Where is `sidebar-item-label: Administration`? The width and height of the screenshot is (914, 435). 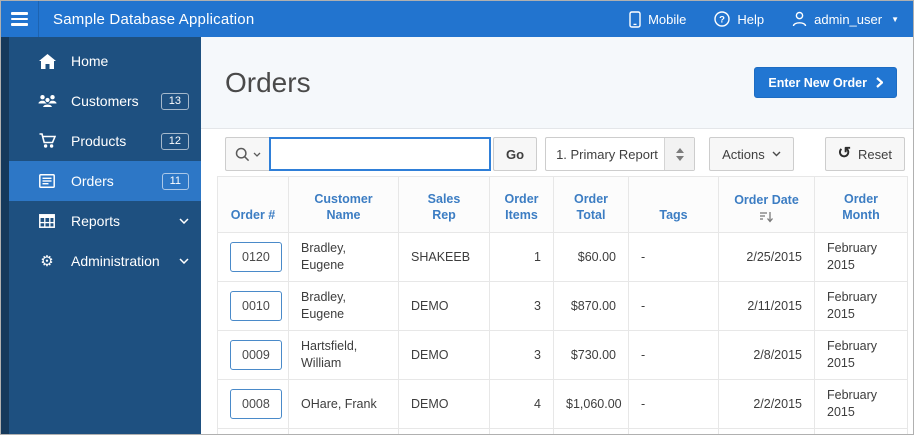 sidebar-item-label: Administration is located at coordinates (115, 261).